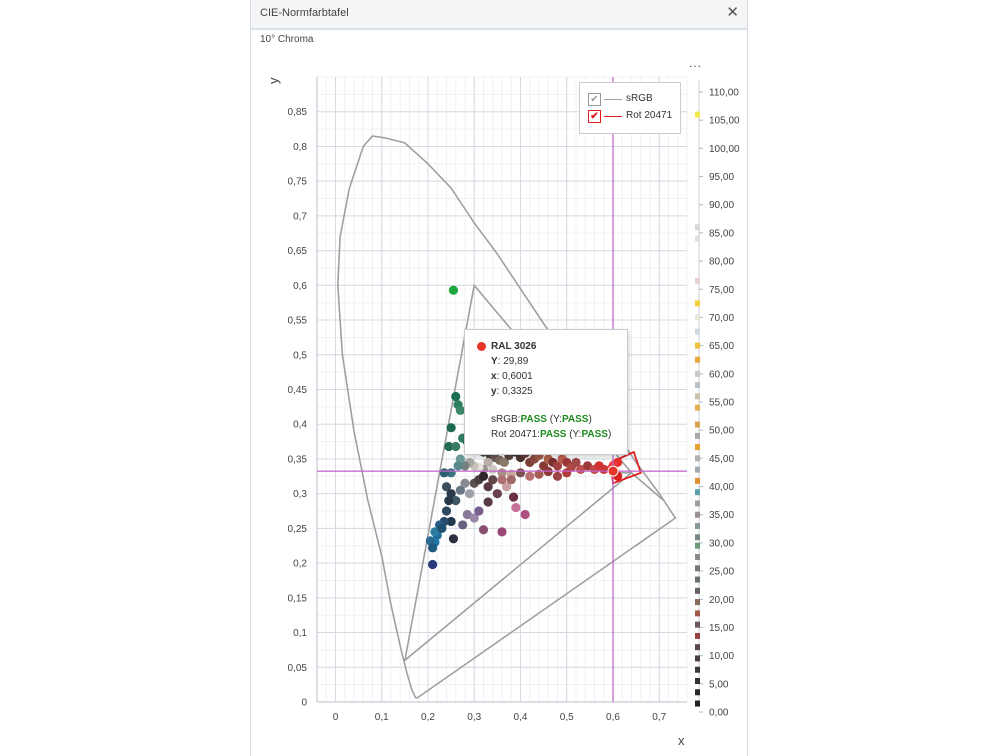  I want to click on y-tick-label: 0,75, so click(298, 182).